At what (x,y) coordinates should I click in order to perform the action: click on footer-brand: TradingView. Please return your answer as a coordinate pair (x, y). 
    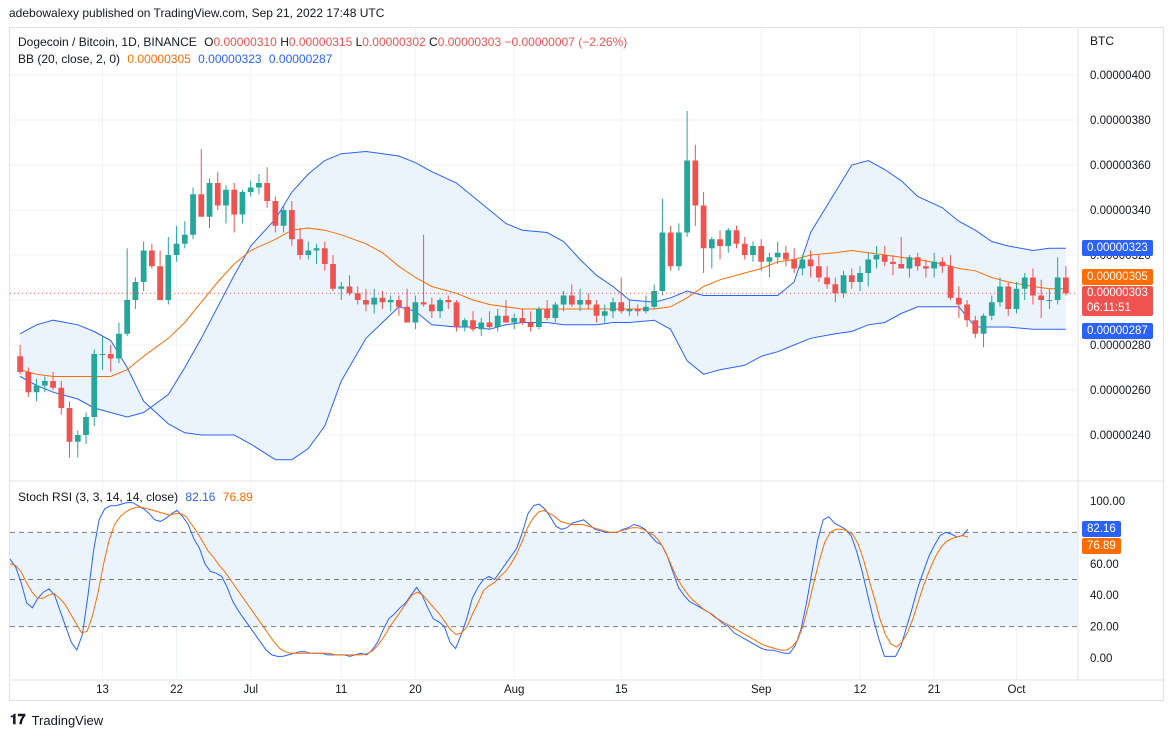
    Looking at the image, I should click on (67, 720).